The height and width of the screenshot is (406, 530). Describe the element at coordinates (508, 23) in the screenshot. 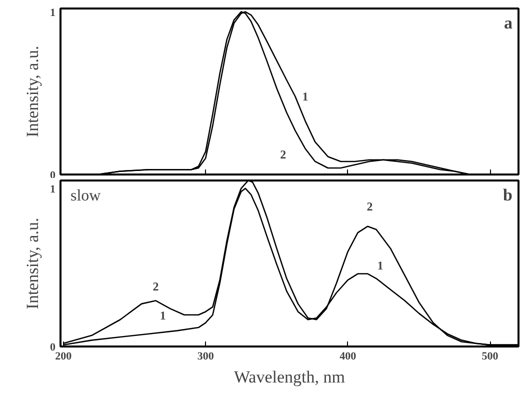

I see `chart-title: a` at that location.